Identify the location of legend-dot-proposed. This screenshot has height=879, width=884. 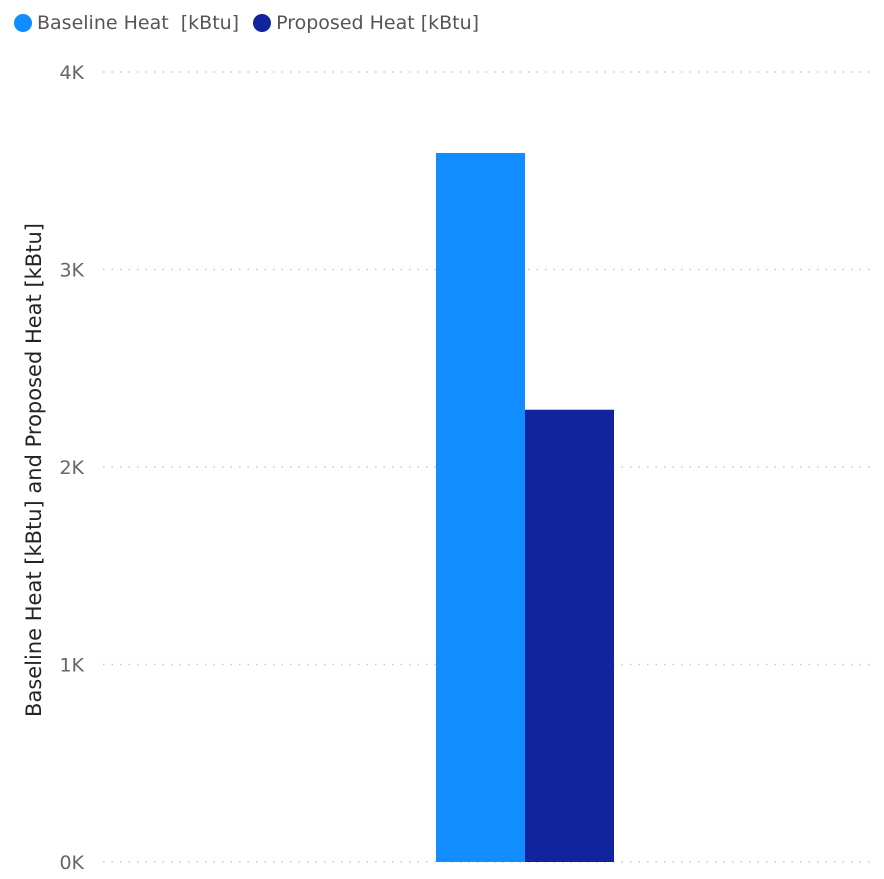
(262, 23).